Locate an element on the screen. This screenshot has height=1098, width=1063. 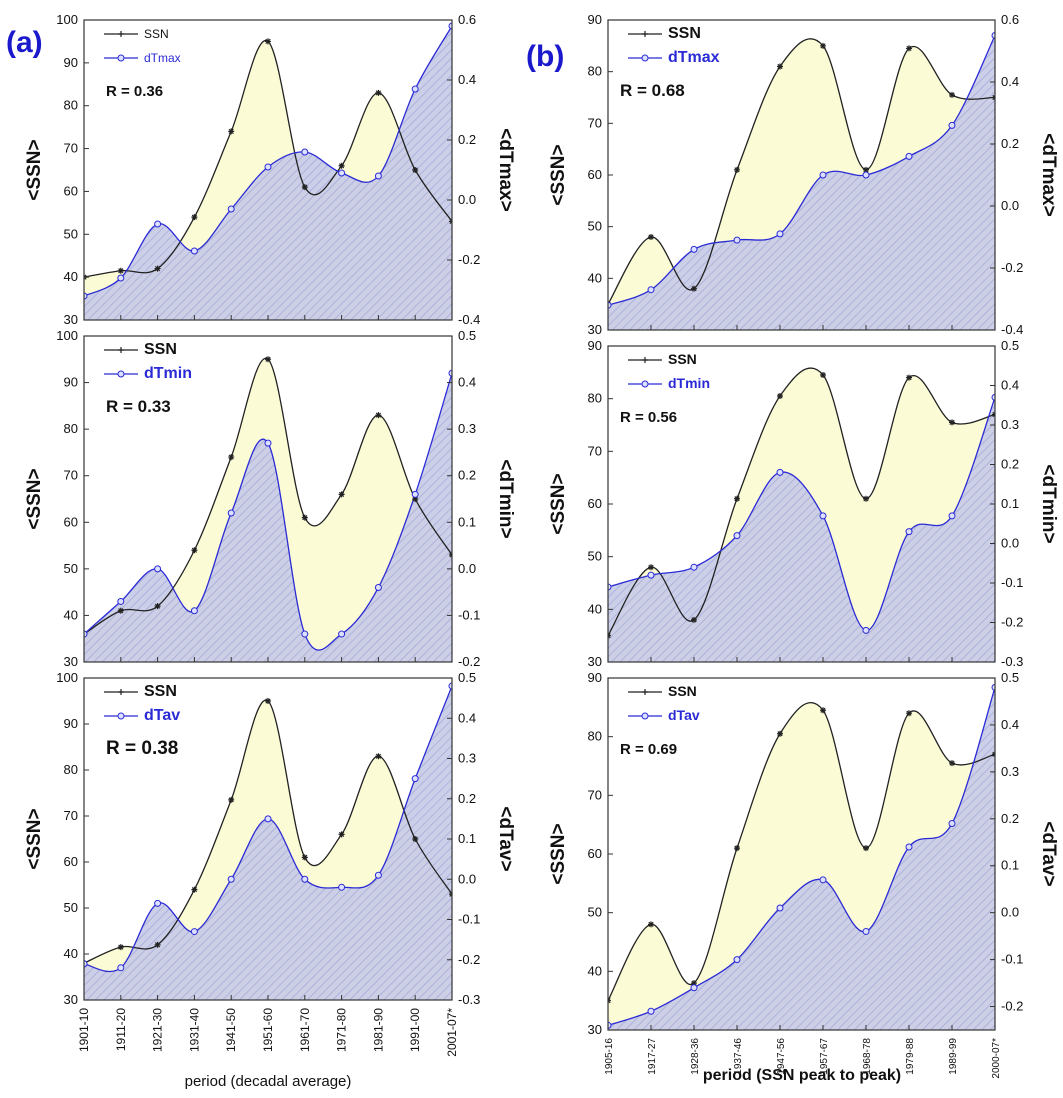
legend: SSN dTmin is located at coordinates (148, 361).